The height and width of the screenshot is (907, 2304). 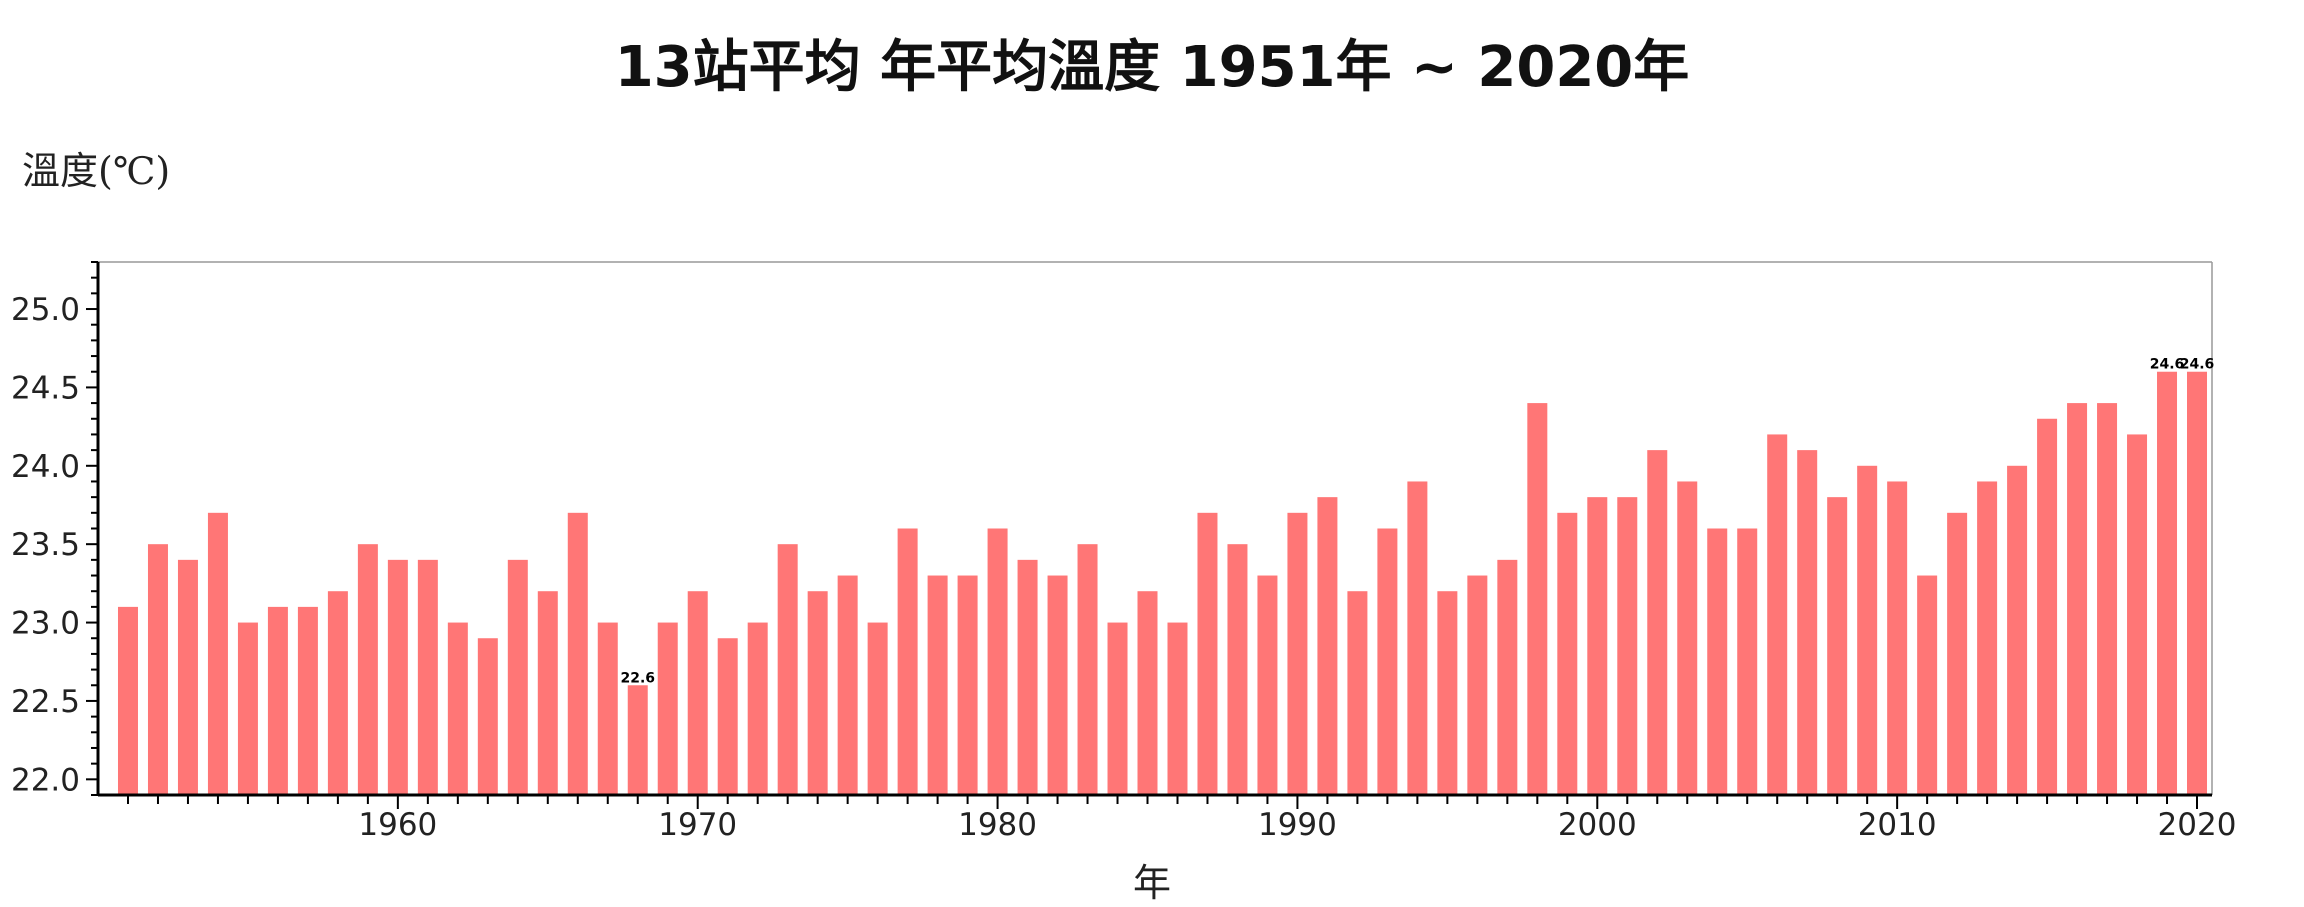 I want to click on data-label-1968: 22.6, so click(x=637, y=678).